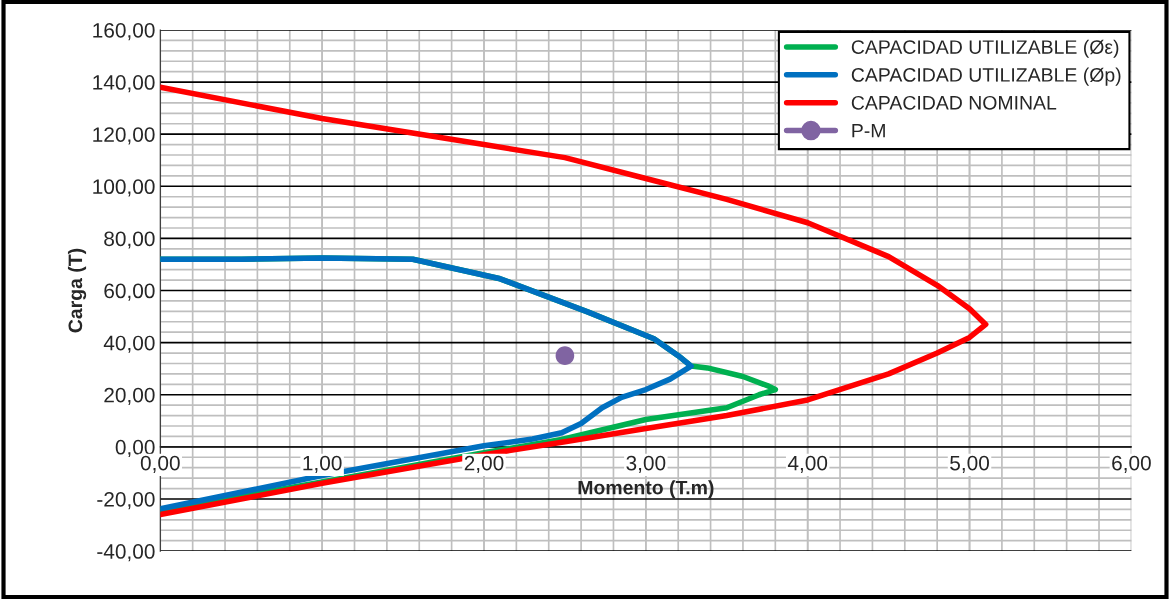 This screenshot has width=1170, height=599. What do you see at coordinates (124, 31) in the screenshot?
I see `y-tick-label: 160,00` at bounding box center [124, 31].